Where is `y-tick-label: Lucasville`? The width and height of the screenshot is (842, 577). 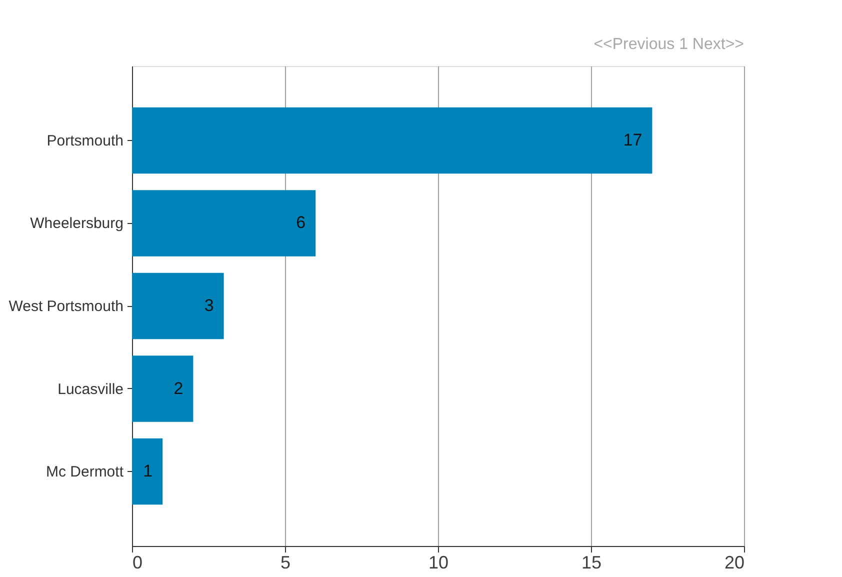
y-tick-label: Lucasville is located at coordinates (91, 389).